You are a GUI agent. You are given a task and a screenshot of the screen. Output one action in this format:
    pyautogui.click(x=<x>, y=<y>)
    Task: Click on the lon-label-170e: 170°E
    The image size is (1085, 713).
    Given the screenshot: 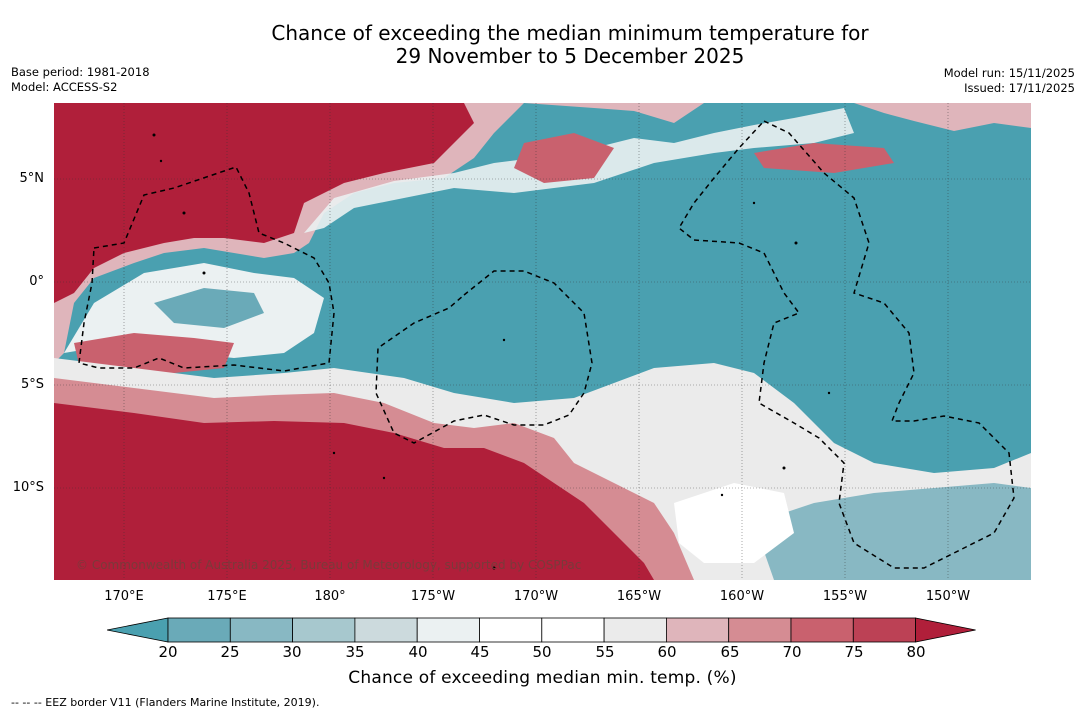 What is the action you would take?
    pyautogui.click(x=124, y=596)
    